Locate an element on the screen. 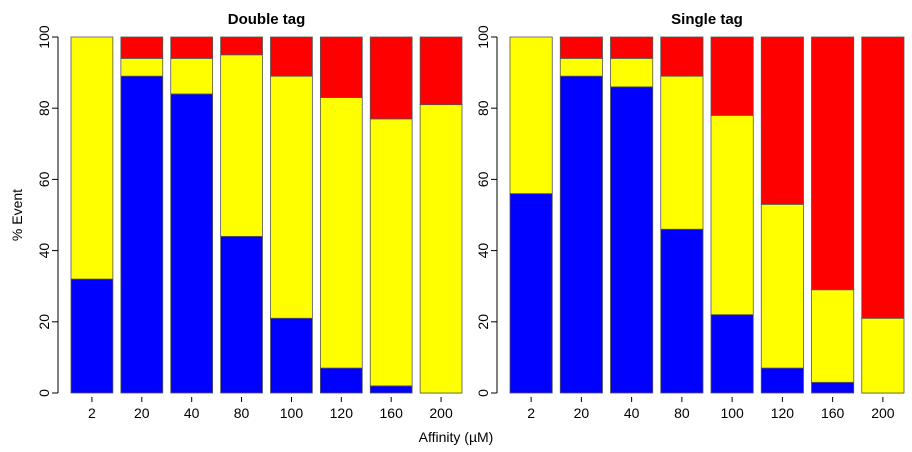  panel-title: Double tag is located at coordinates (267, 19).